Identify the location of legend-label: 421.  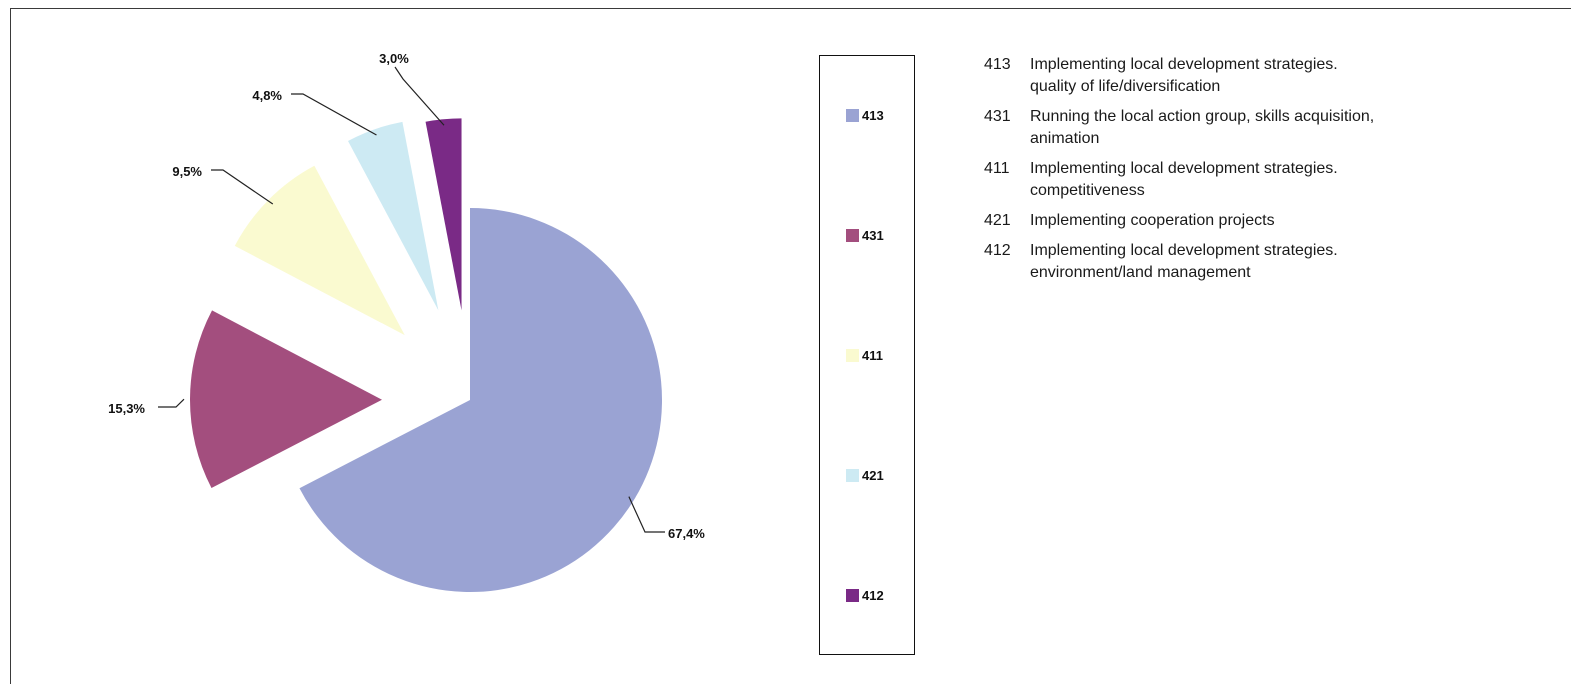
(873, 475).